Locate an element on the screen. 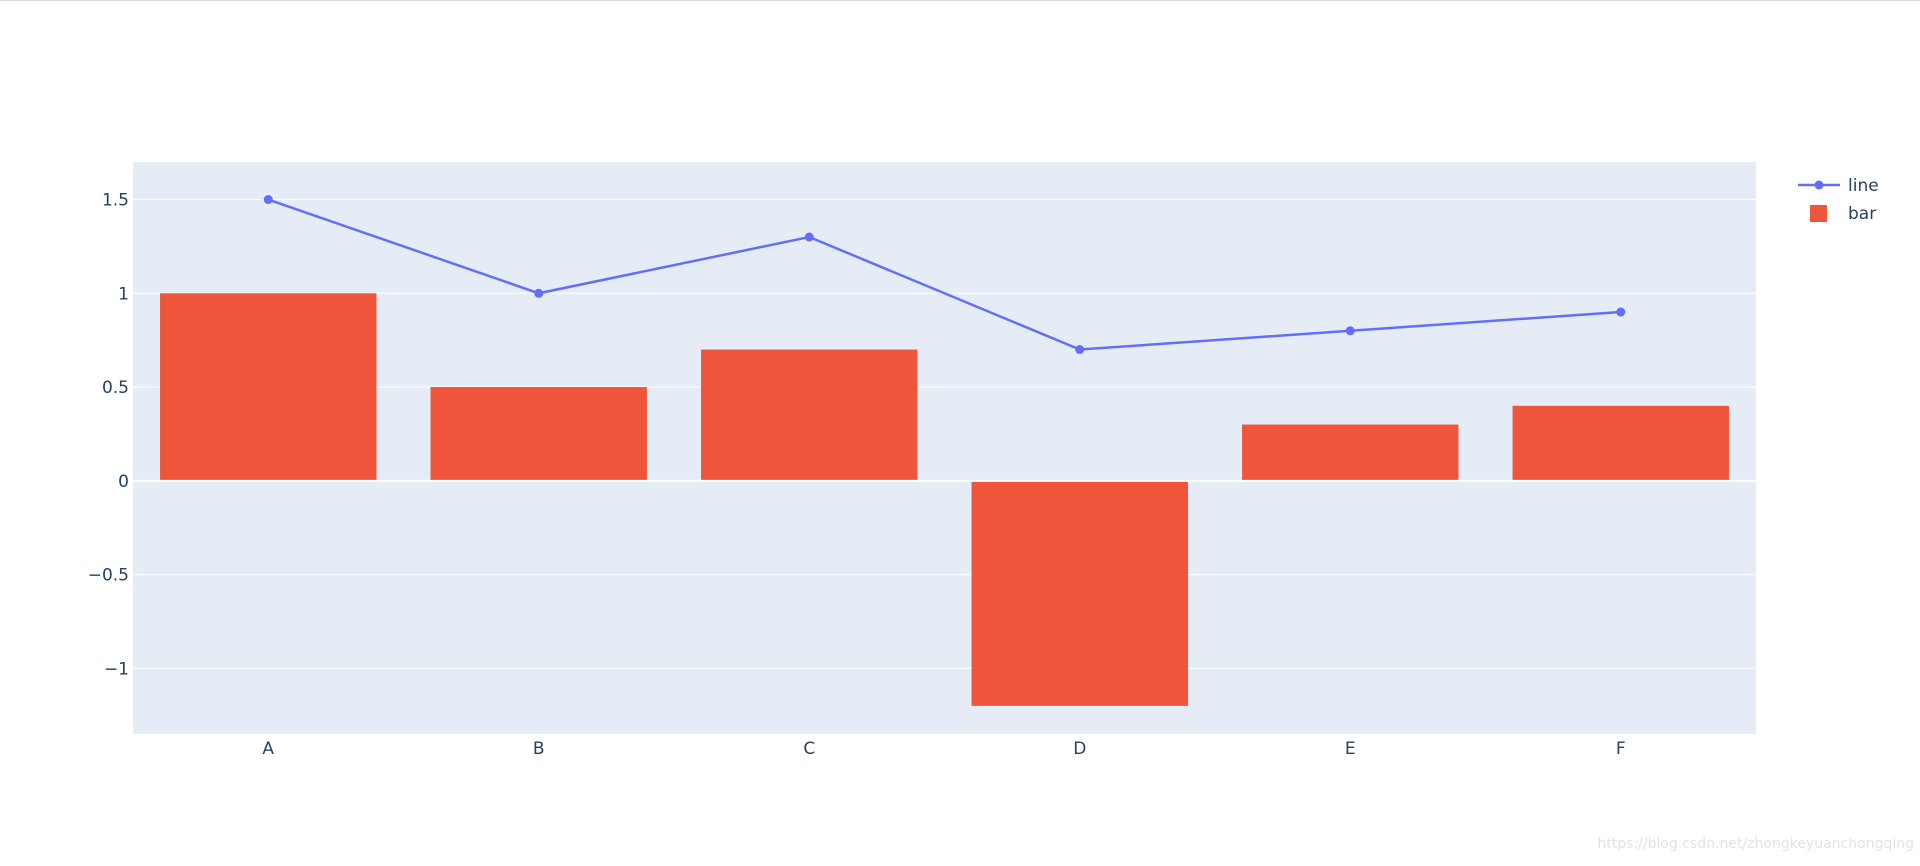 The width and height of the screenshot is (1920, 866). line-point-F is located at coordinates (1621, 312).